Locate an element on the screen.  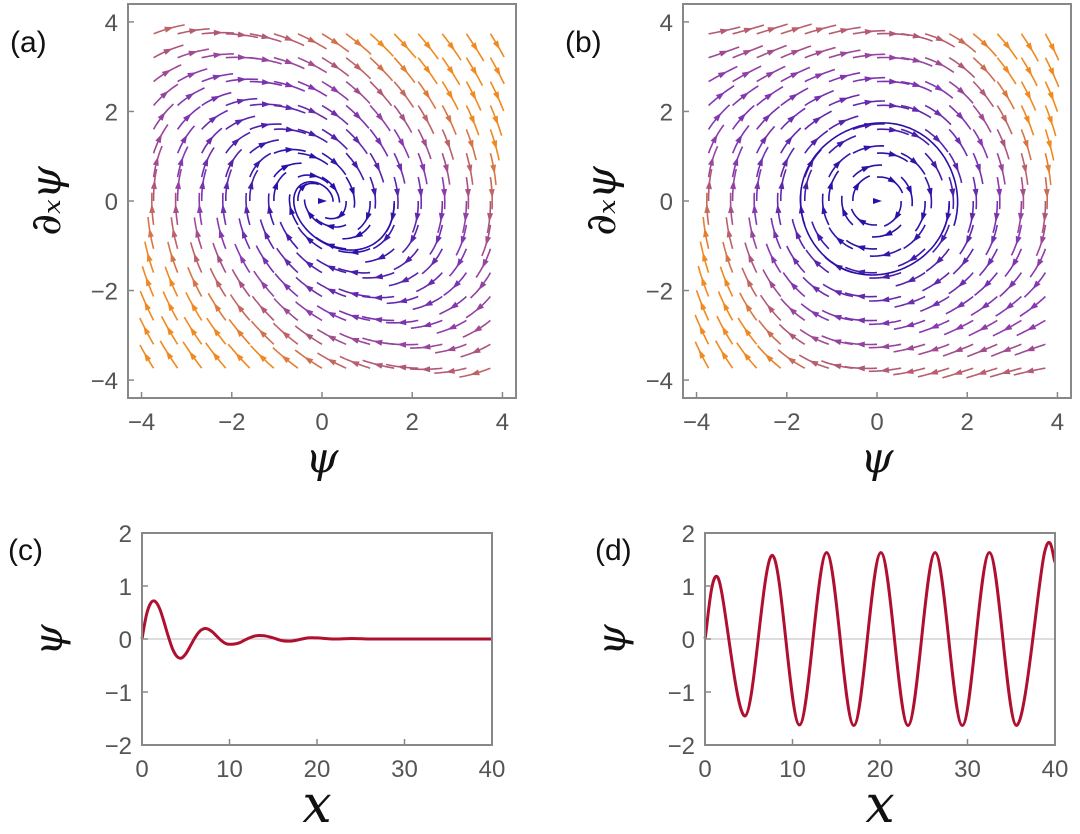
panel-d-xlabel: x is located at coordinates (879, 804).